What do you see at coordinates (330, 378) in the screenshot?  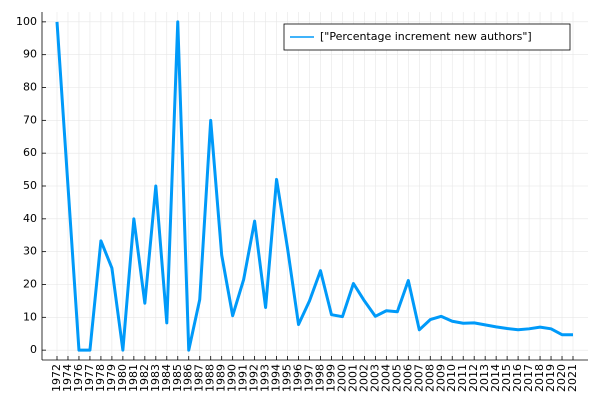 I see `x-tick-label: 1999` at bounding box center [330, 378].